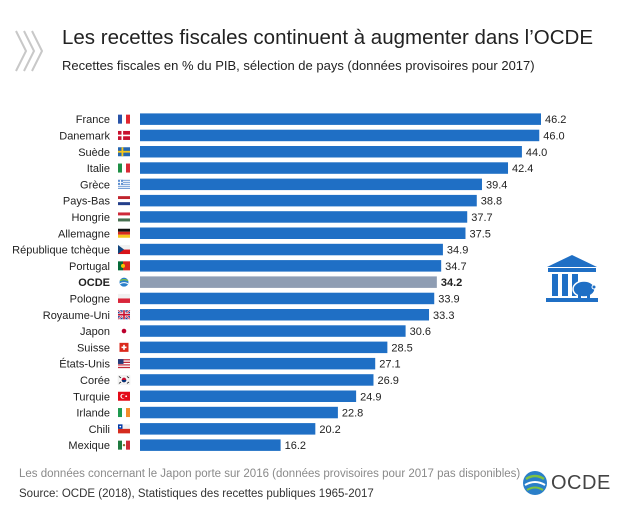 This screenshot has height=511, width=620. What do you see at coordinates (87, 202) in the screenshot?
I see `category-label: Pays-Bas` at bounding box center [87, 202].